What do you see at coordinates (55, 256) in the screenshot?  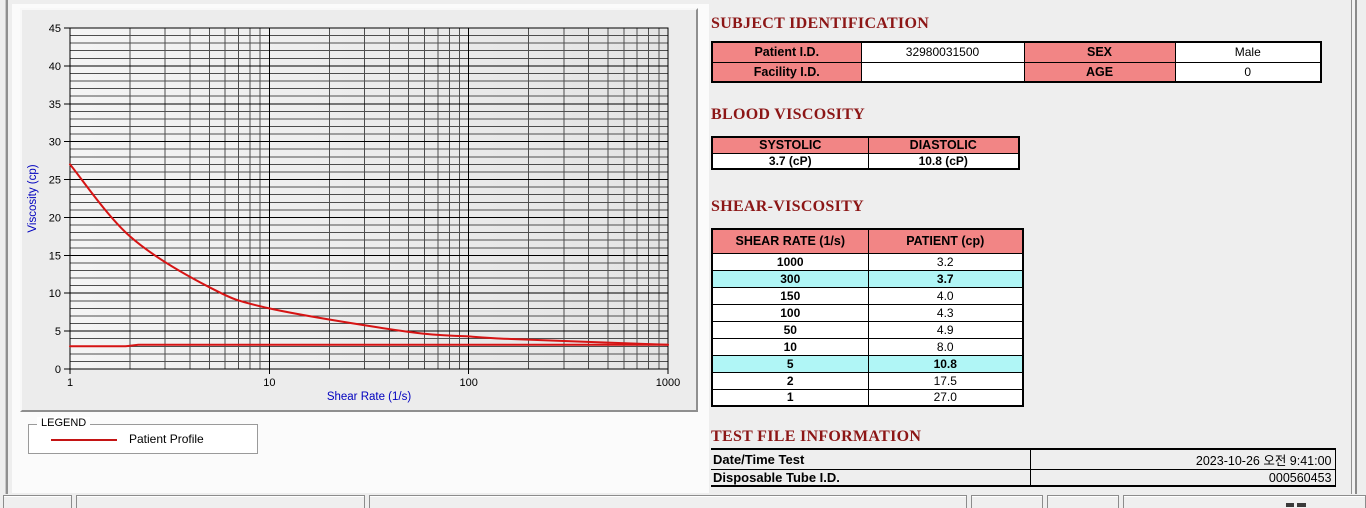 I see `y-tick-label: 15` at bounding box center [55, 256].